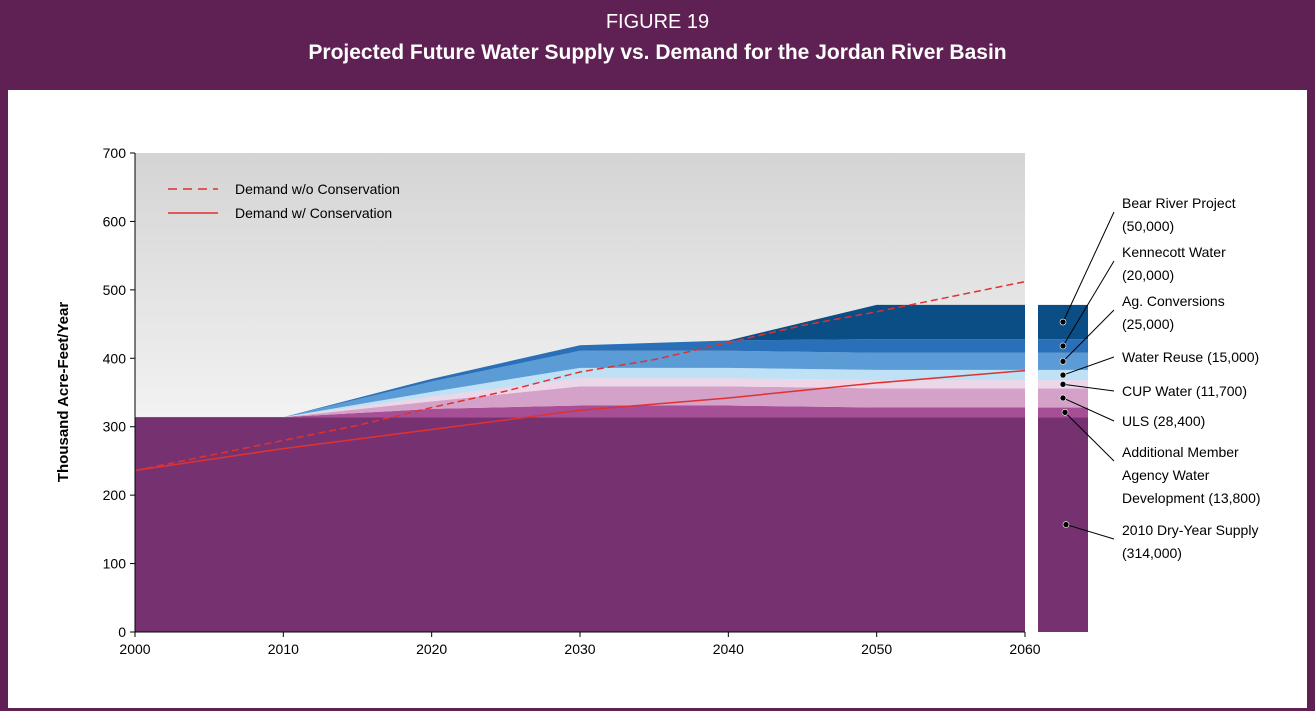 This screenshot has height=711, width=1315. What do you see at coordinates (115, 495) in the screenshot?
I see `y-tick-label: 200` at bounding box center [115, 495].